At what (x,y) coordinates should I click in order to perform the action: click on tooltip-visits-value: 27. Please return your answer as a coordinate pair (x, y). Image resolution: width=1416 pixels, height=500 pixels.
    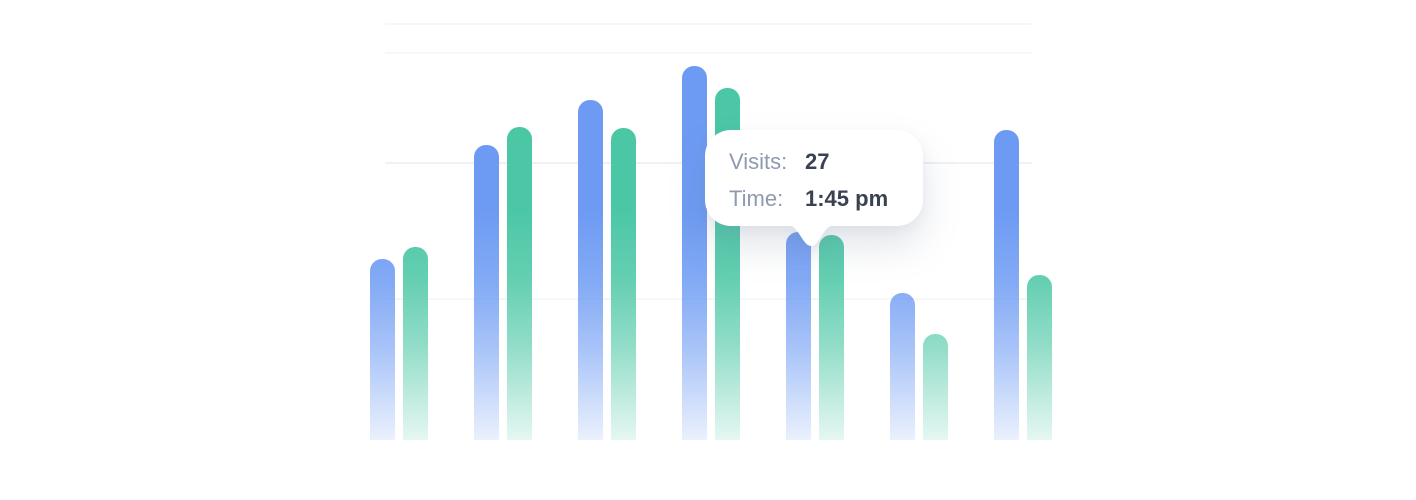
    Looking at the image, I should click on (817, 161).